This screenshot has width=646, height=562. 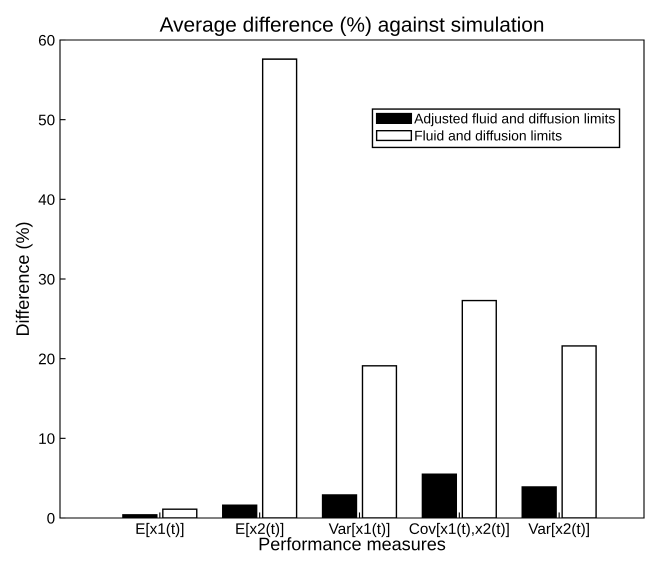 What do you see at coordinates (459, 530) in the screenshot?
I see `x-tick-label: Cov[x1(t),x2(t)]` at bounding box center [459, 530].